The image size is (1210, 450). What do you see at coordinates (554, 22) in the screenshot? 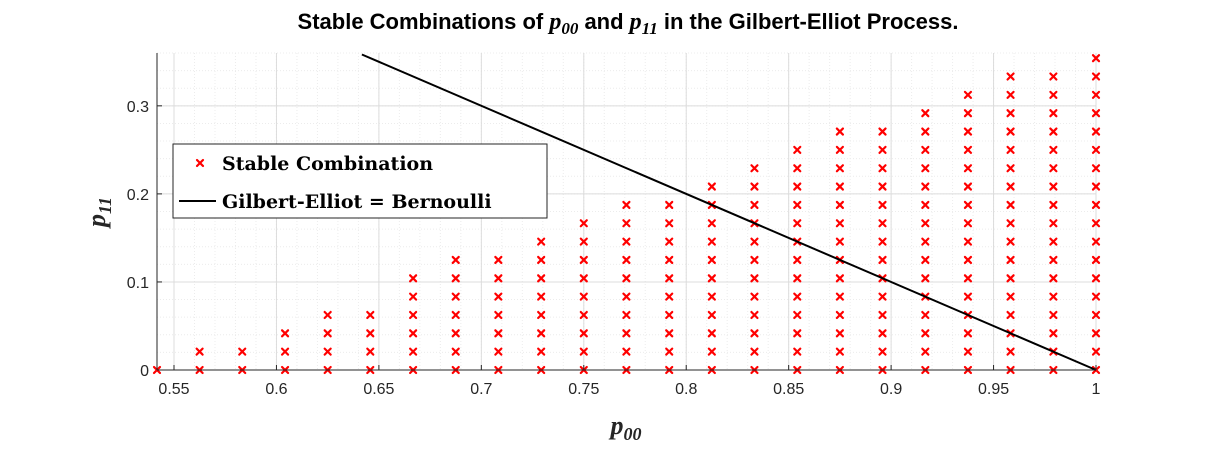
I see `title-sym1-base: p` at bounding box center [554, 22].